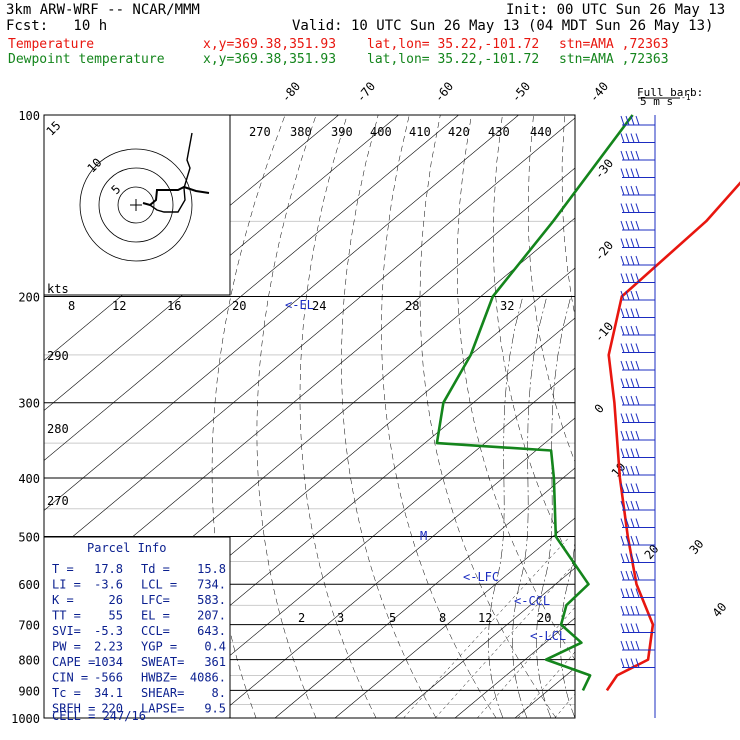 This screenshot has height=740, width=740. I want to click on theta-label-10: 270, so click(58, 501).